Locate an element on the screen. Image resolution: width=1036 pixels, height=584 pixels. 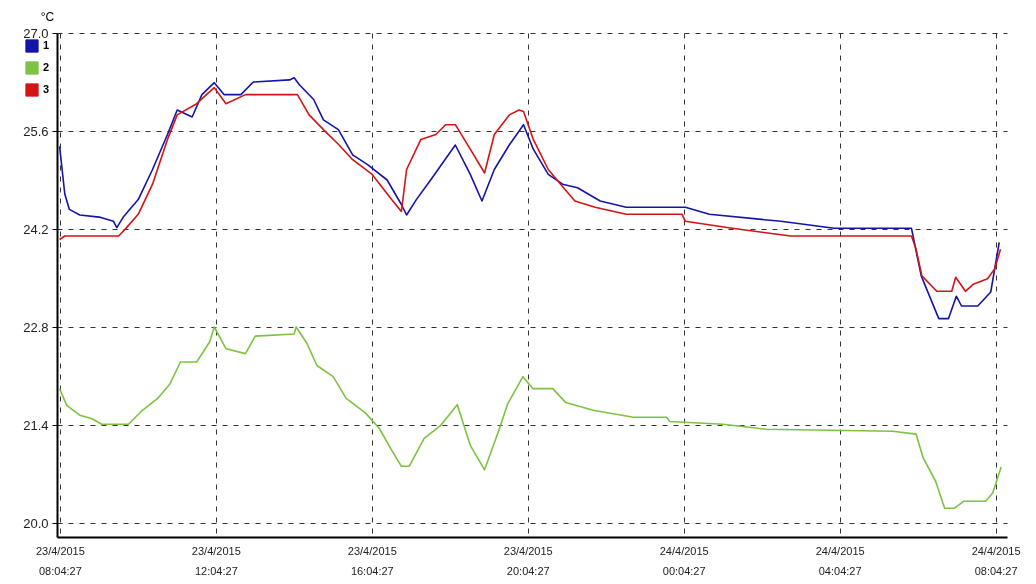
x-tick-label: 23/4/2015 16:04:27 is located at coordinates (372, 560).